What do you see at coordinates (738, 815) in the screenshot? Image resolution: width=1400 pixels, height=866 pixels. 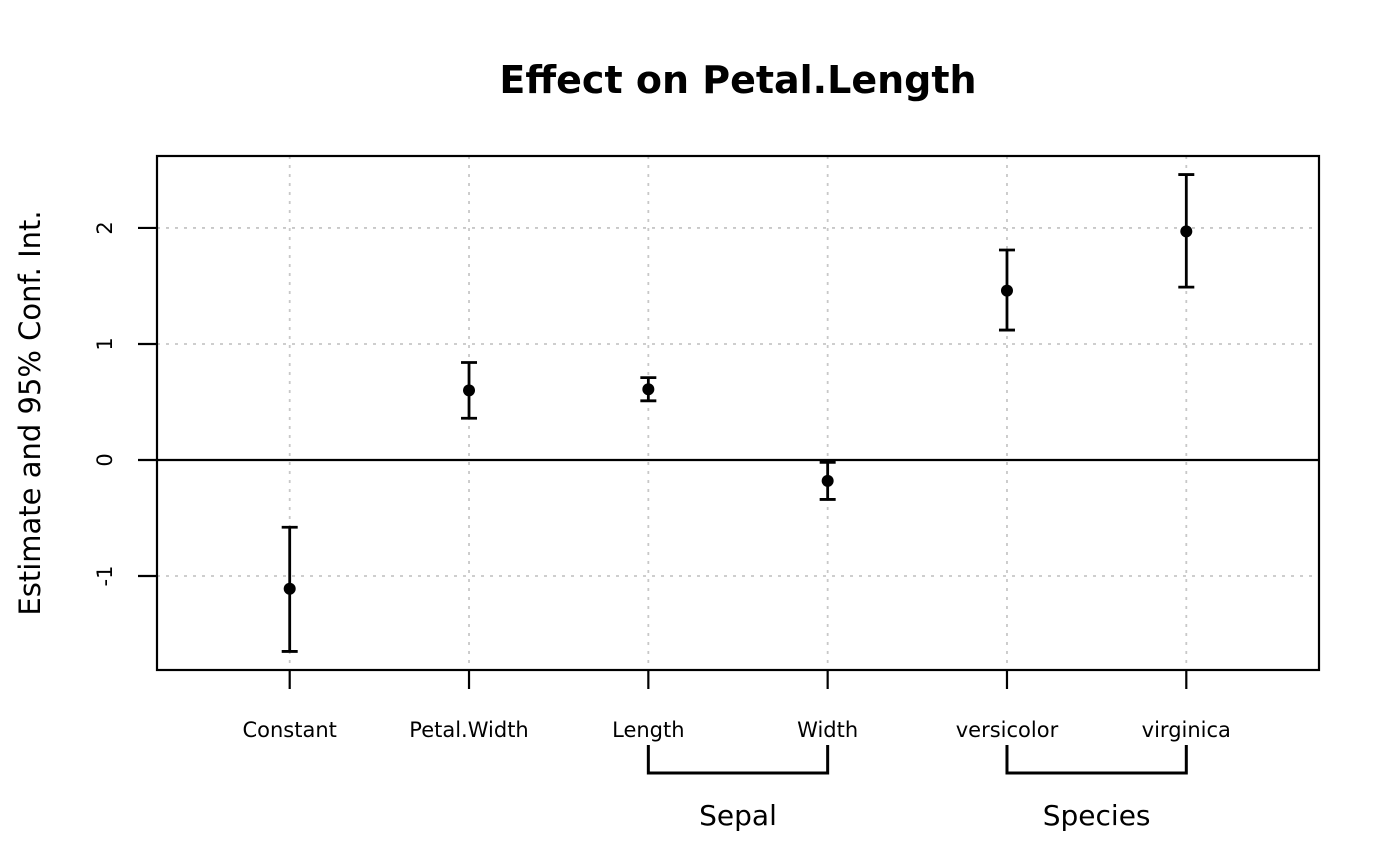 I see `group-label: Sepal` at bounding box center [738, 815].